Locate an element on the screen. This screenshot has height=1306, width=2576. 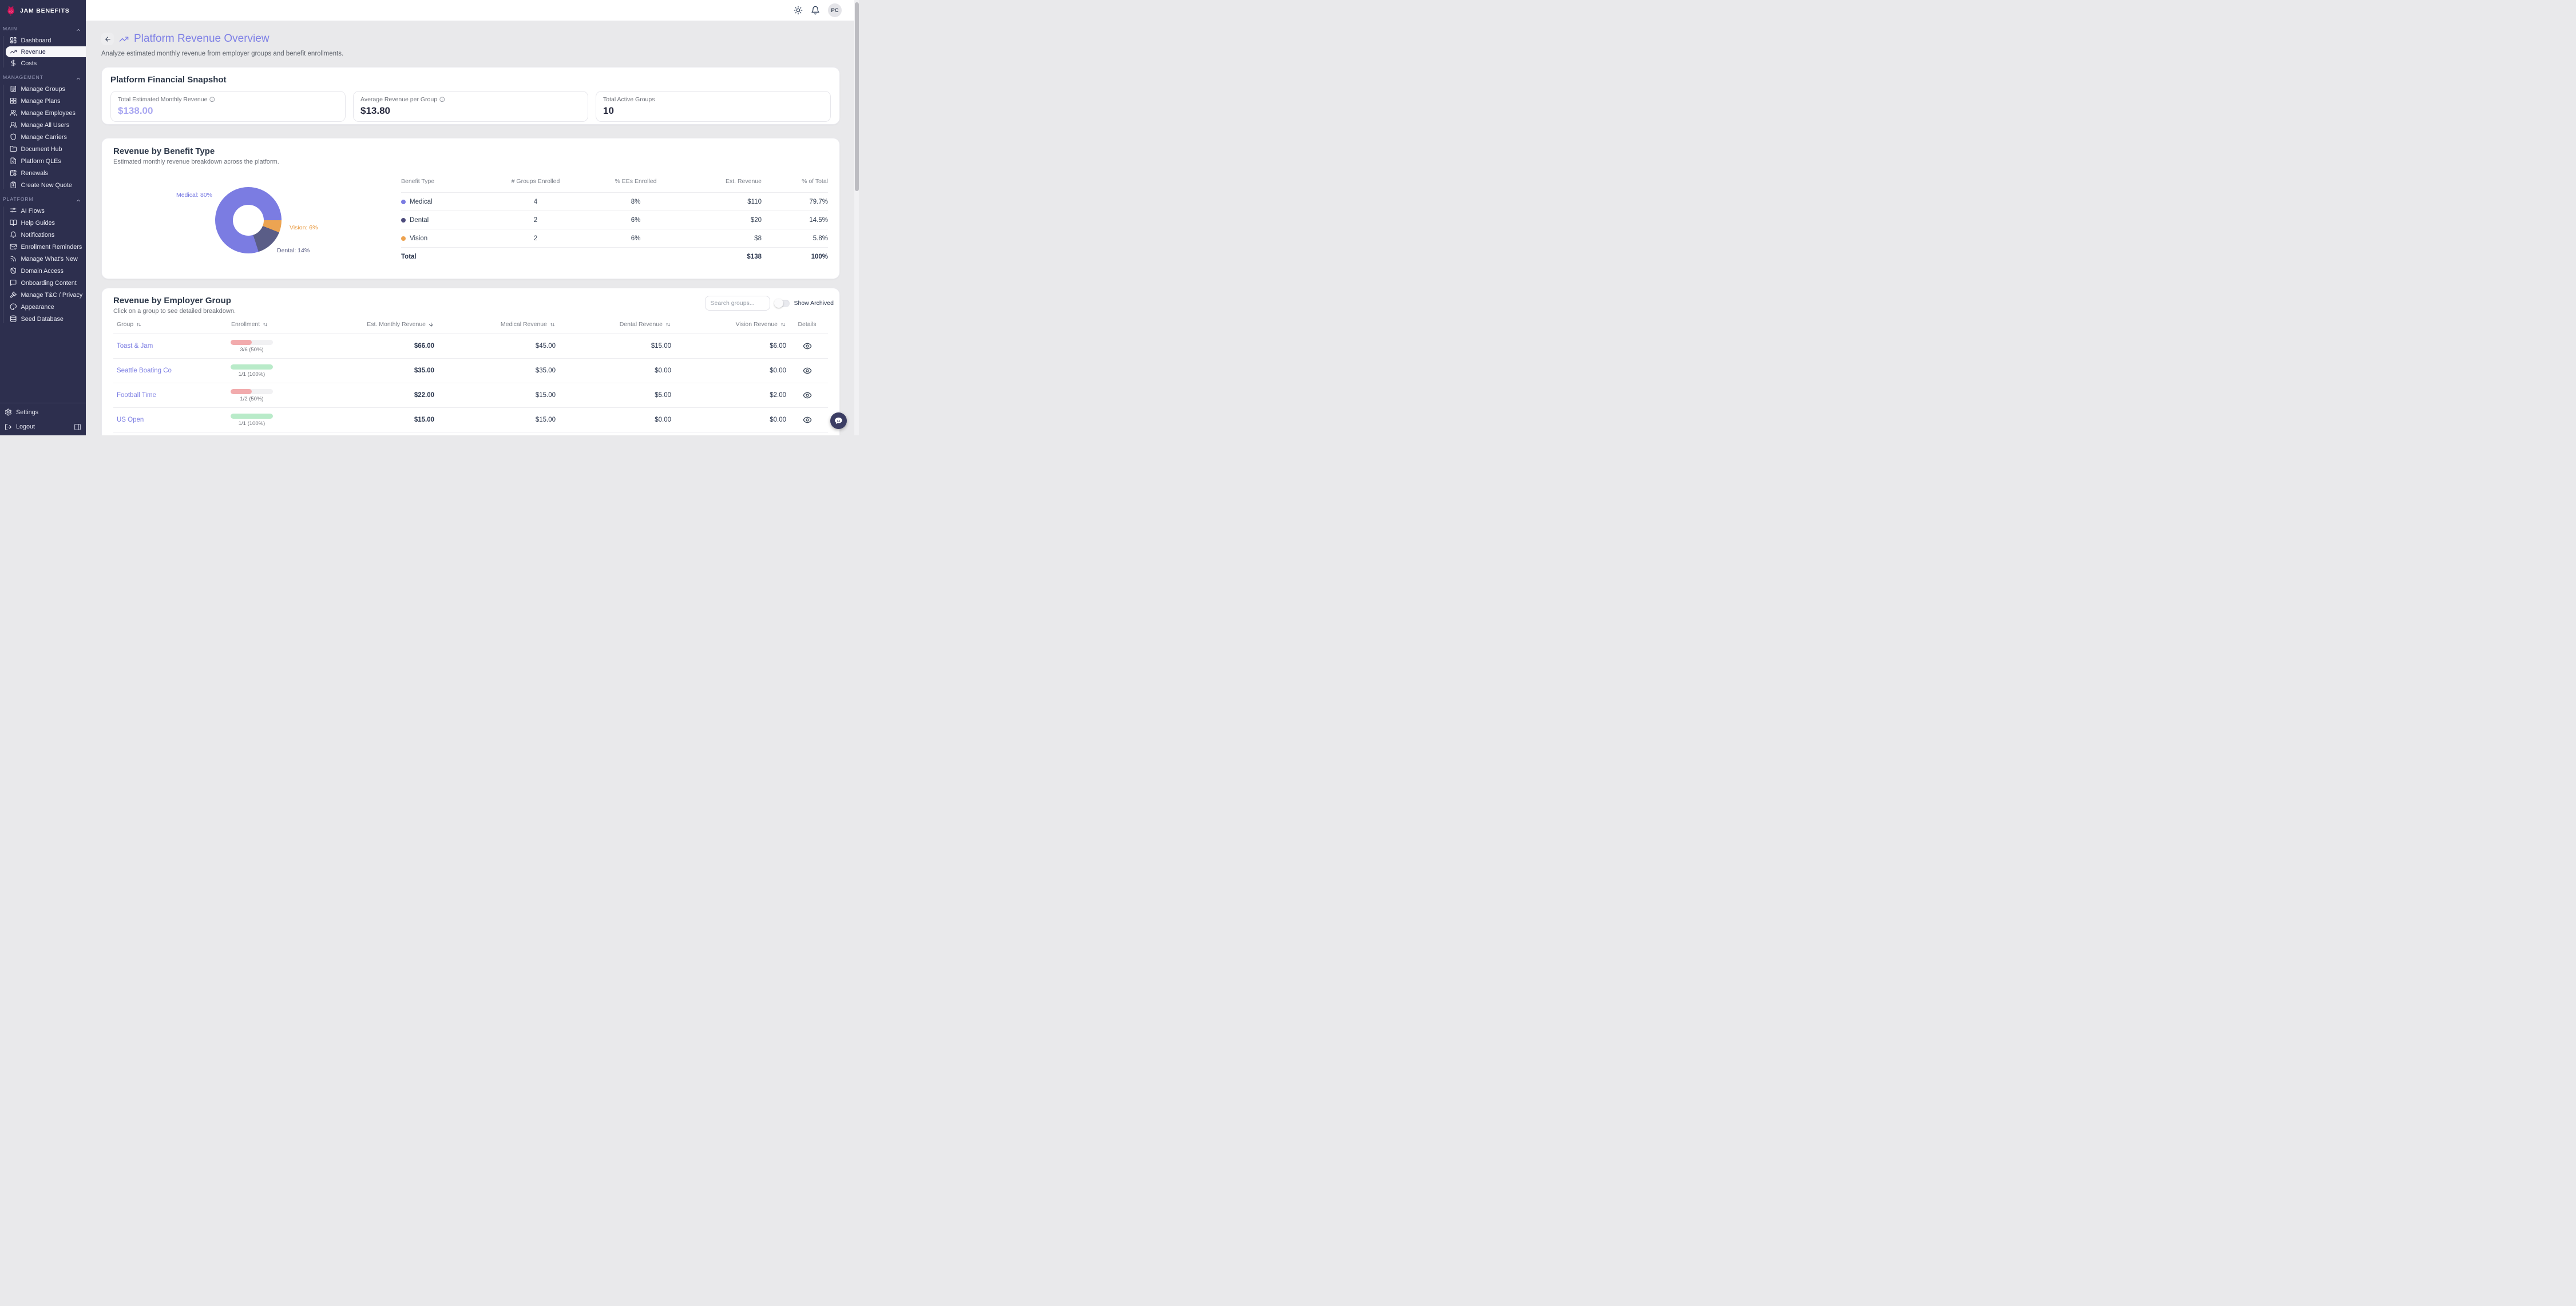
groups-enrolled-cell: 4 is located at coordinates (535, 201).